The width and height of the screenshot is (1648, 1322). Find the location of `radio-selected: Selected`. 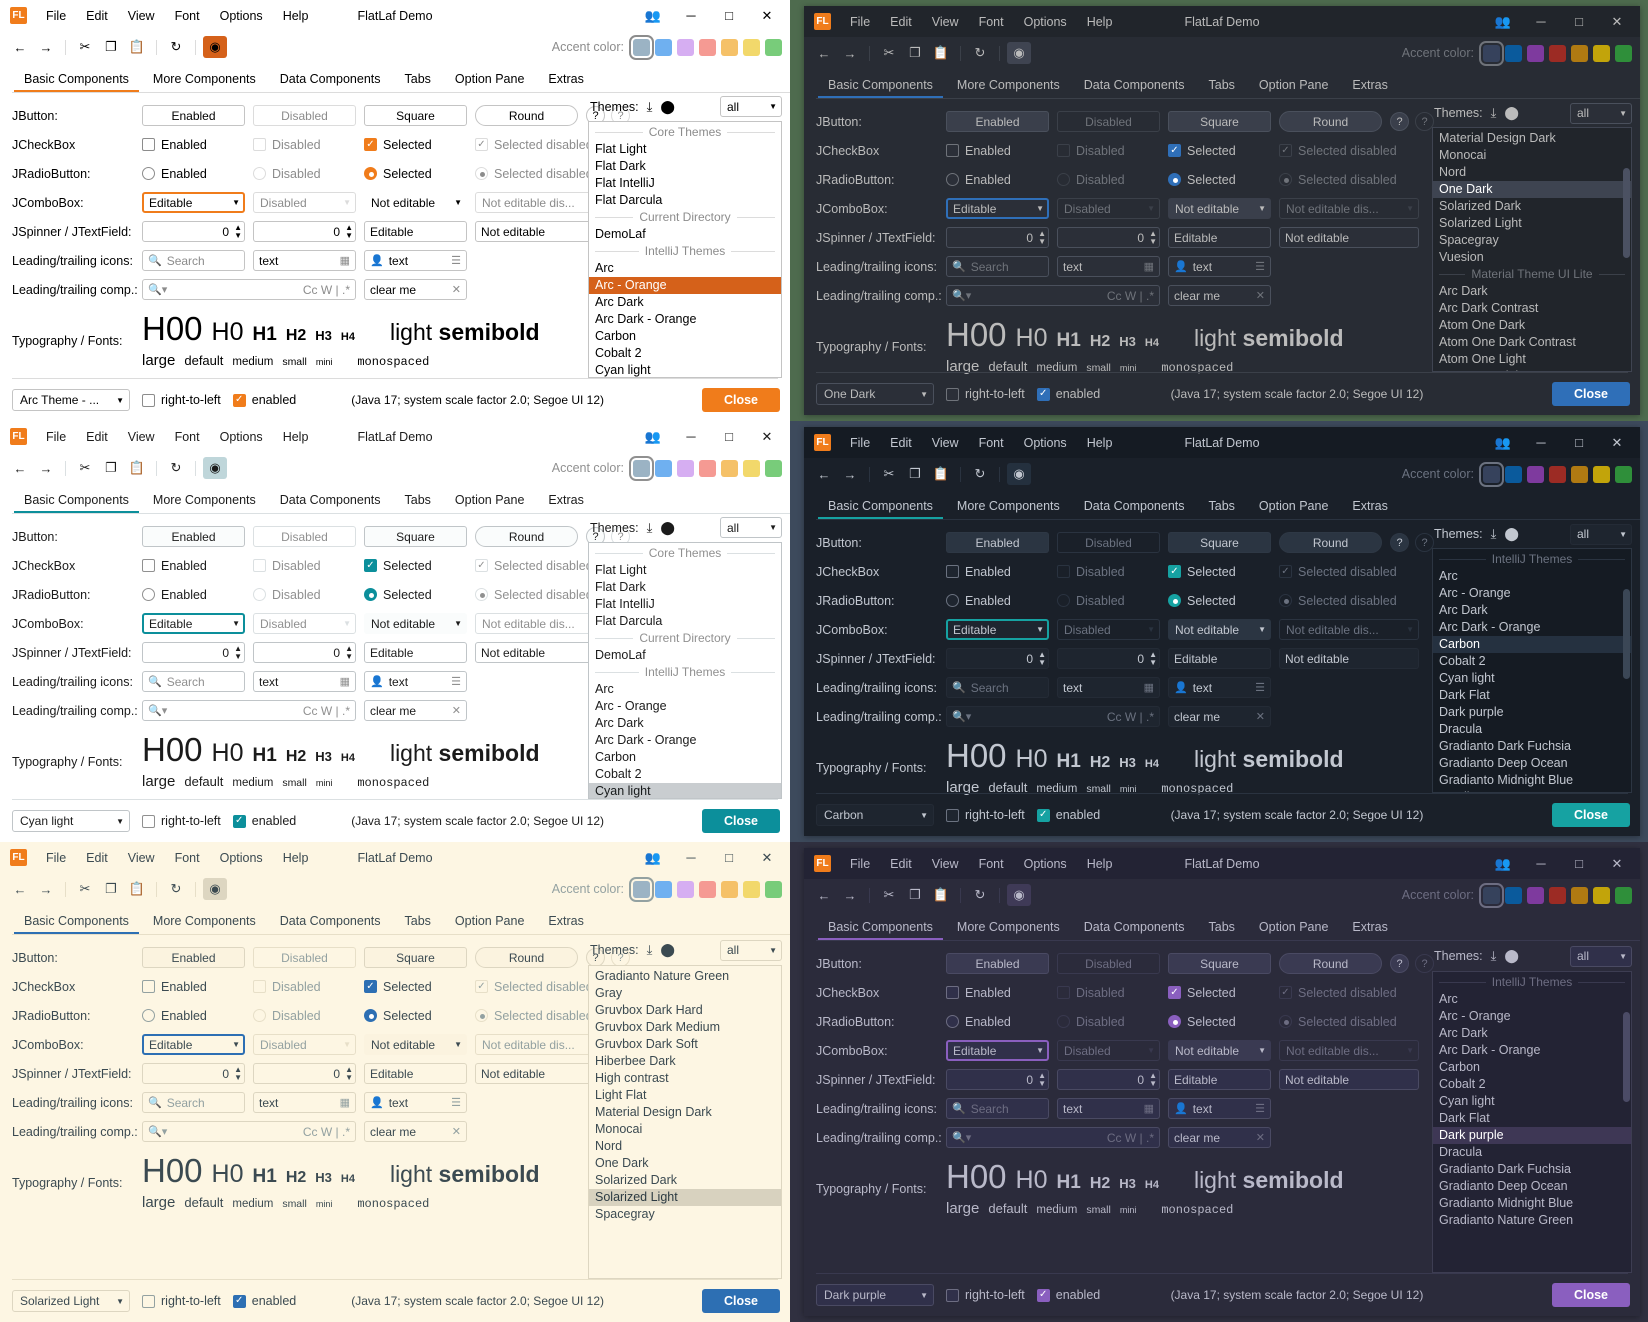

radio-selected: Selected is located at coordinates (415, 174).